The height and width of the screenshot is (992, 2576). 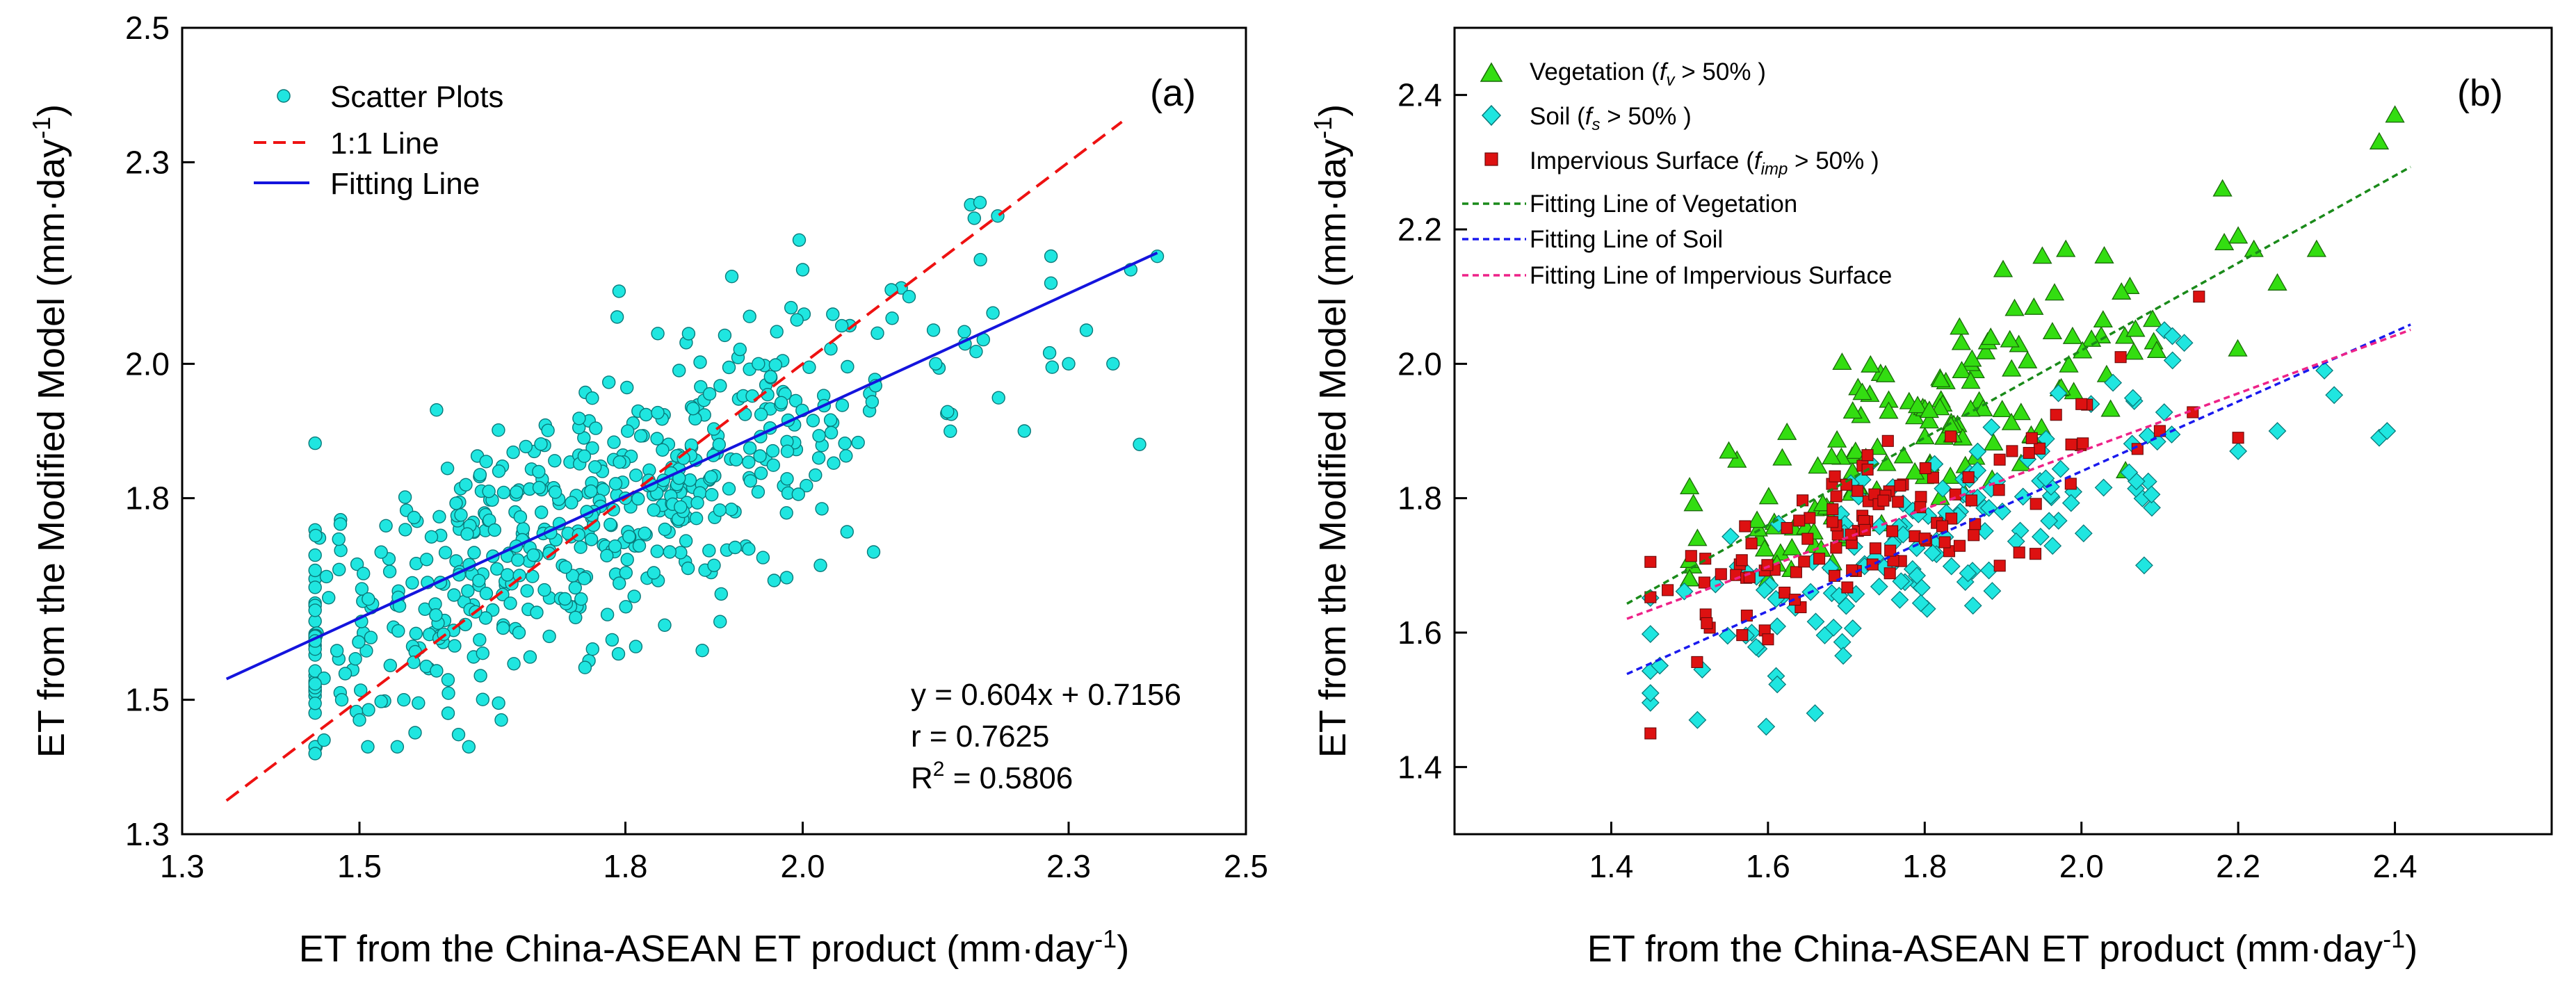 What do you see at coordinates (147, 499) in the screenshot?
I see `panel-a-y-tick-label: 1.8` at bounding box center [147, 499].